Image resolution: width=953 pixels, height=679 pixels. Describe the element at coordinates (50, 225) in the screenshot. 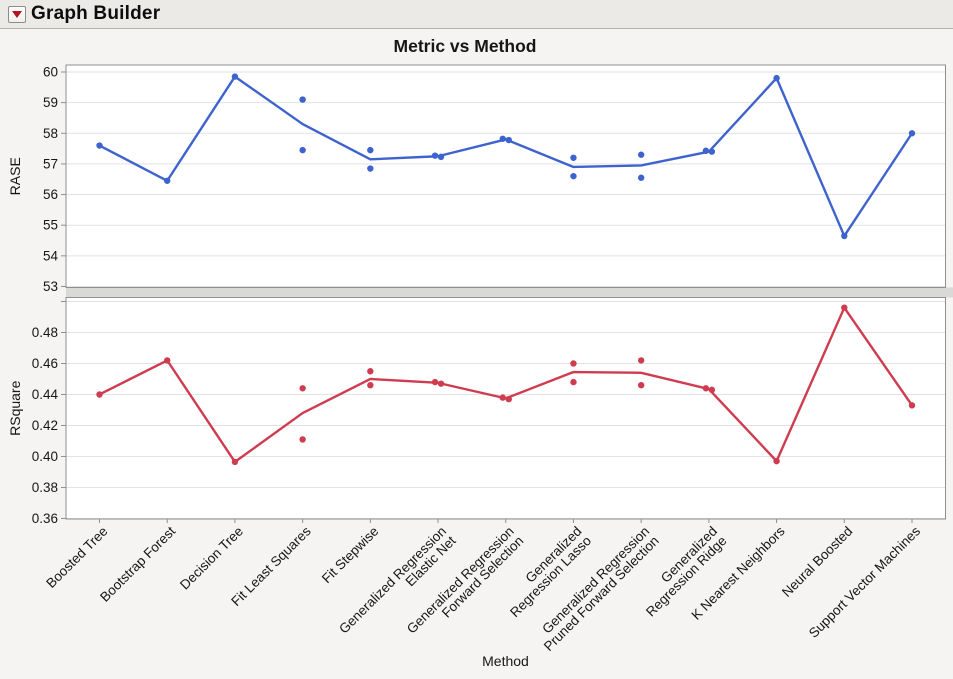

I see `y-tick-label: 55` at that location.